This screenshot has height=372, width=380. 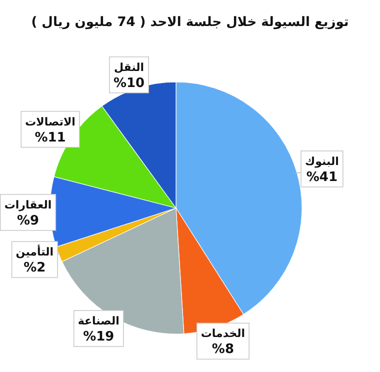 What do you see at coordinates (190, 22) in the screenshot?
I see `chart-title: توزيع السيولة خلال جلسة الاحد ( 74 مليون ريال )` at bounding box center [190, 22].